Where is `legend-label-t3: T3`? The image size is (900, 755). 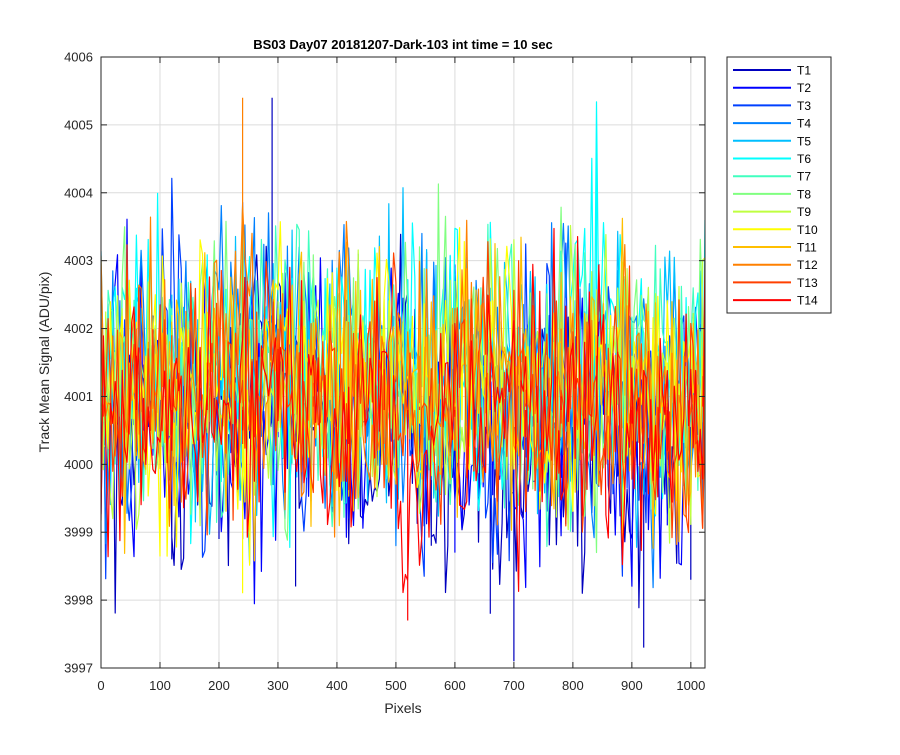
legend-label-t3: T3 is located at coordinates (804, 106).